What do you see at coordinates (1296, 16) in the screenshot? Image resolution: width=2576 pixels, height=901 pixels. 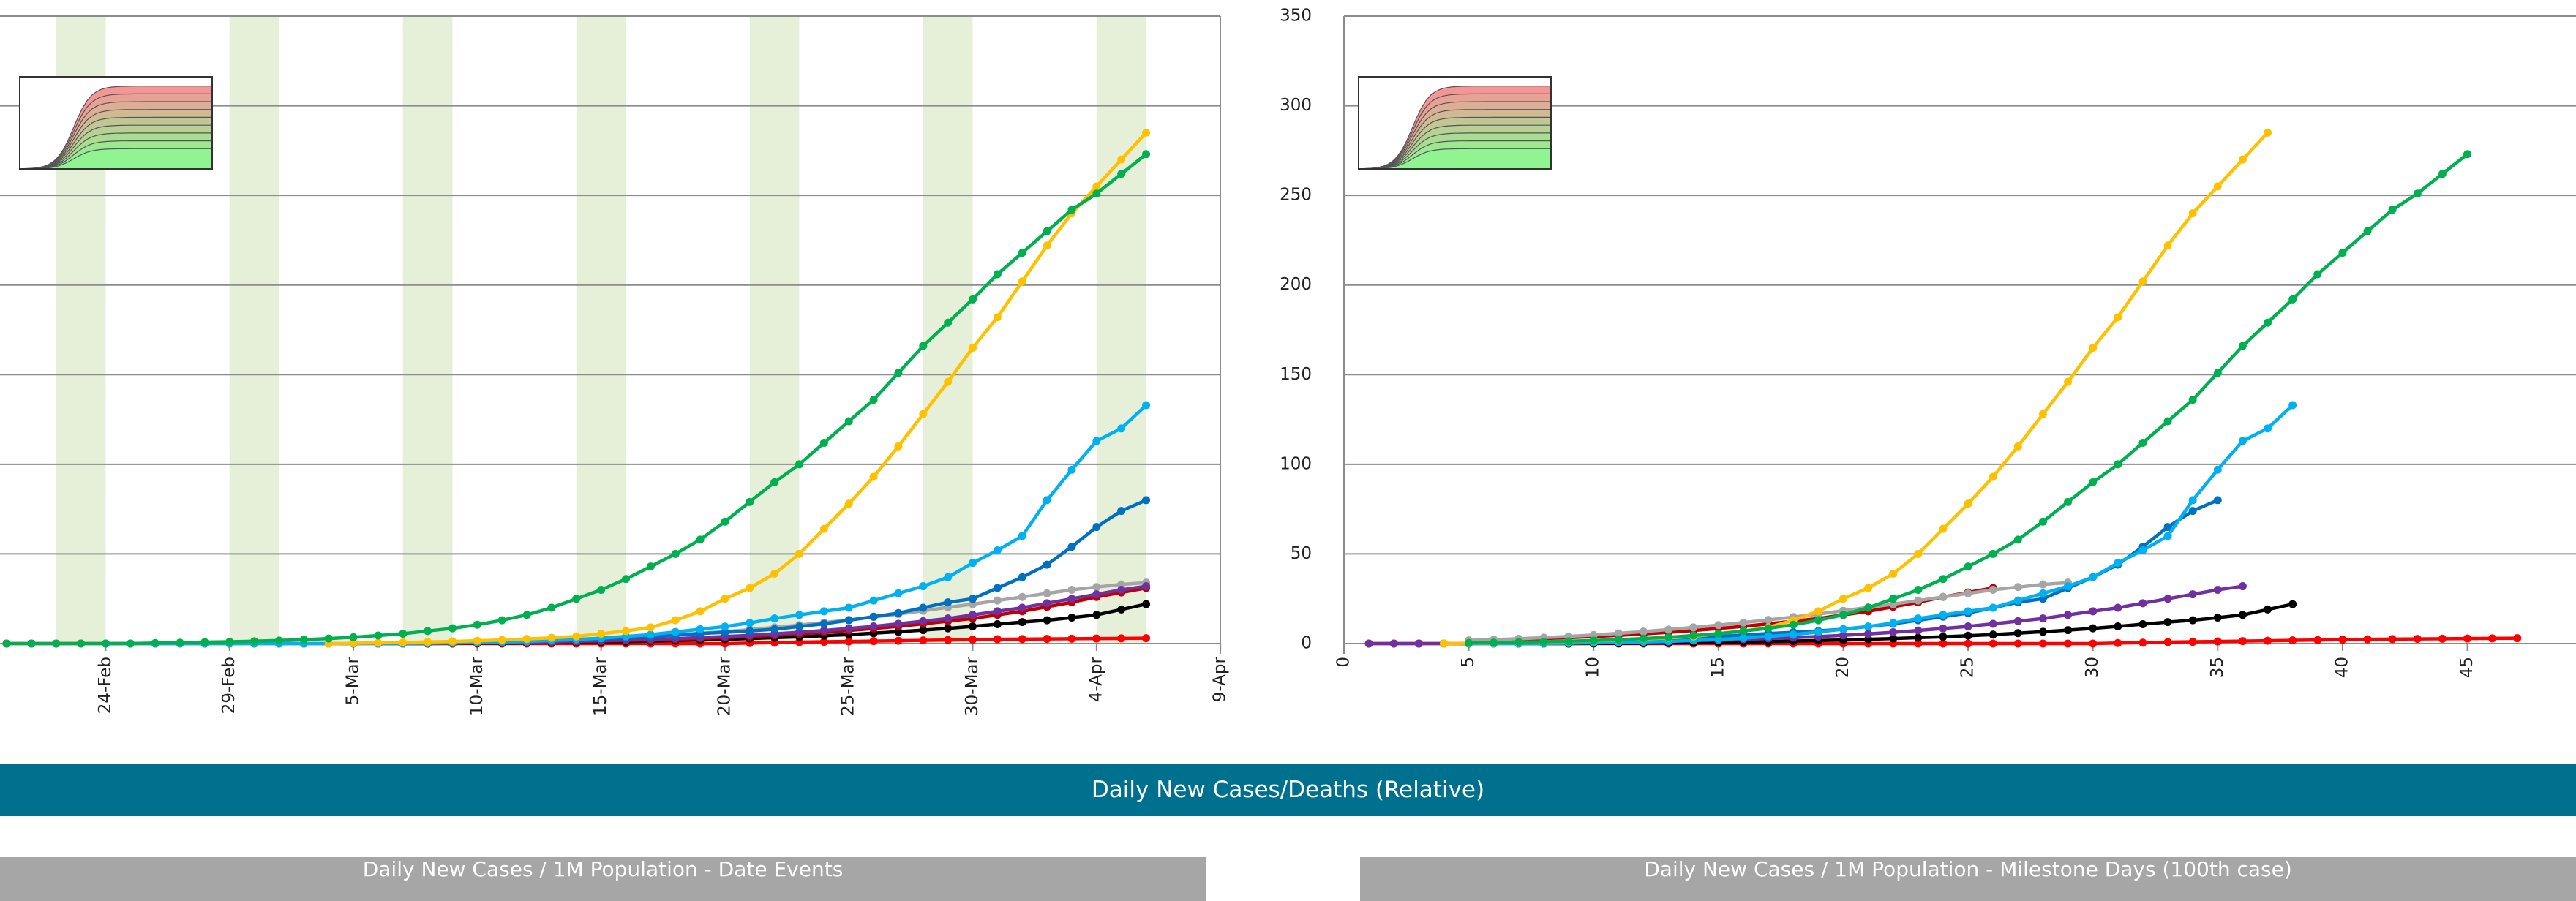 I see `y-tick-label: 350` at bounding box center [1296, 16].